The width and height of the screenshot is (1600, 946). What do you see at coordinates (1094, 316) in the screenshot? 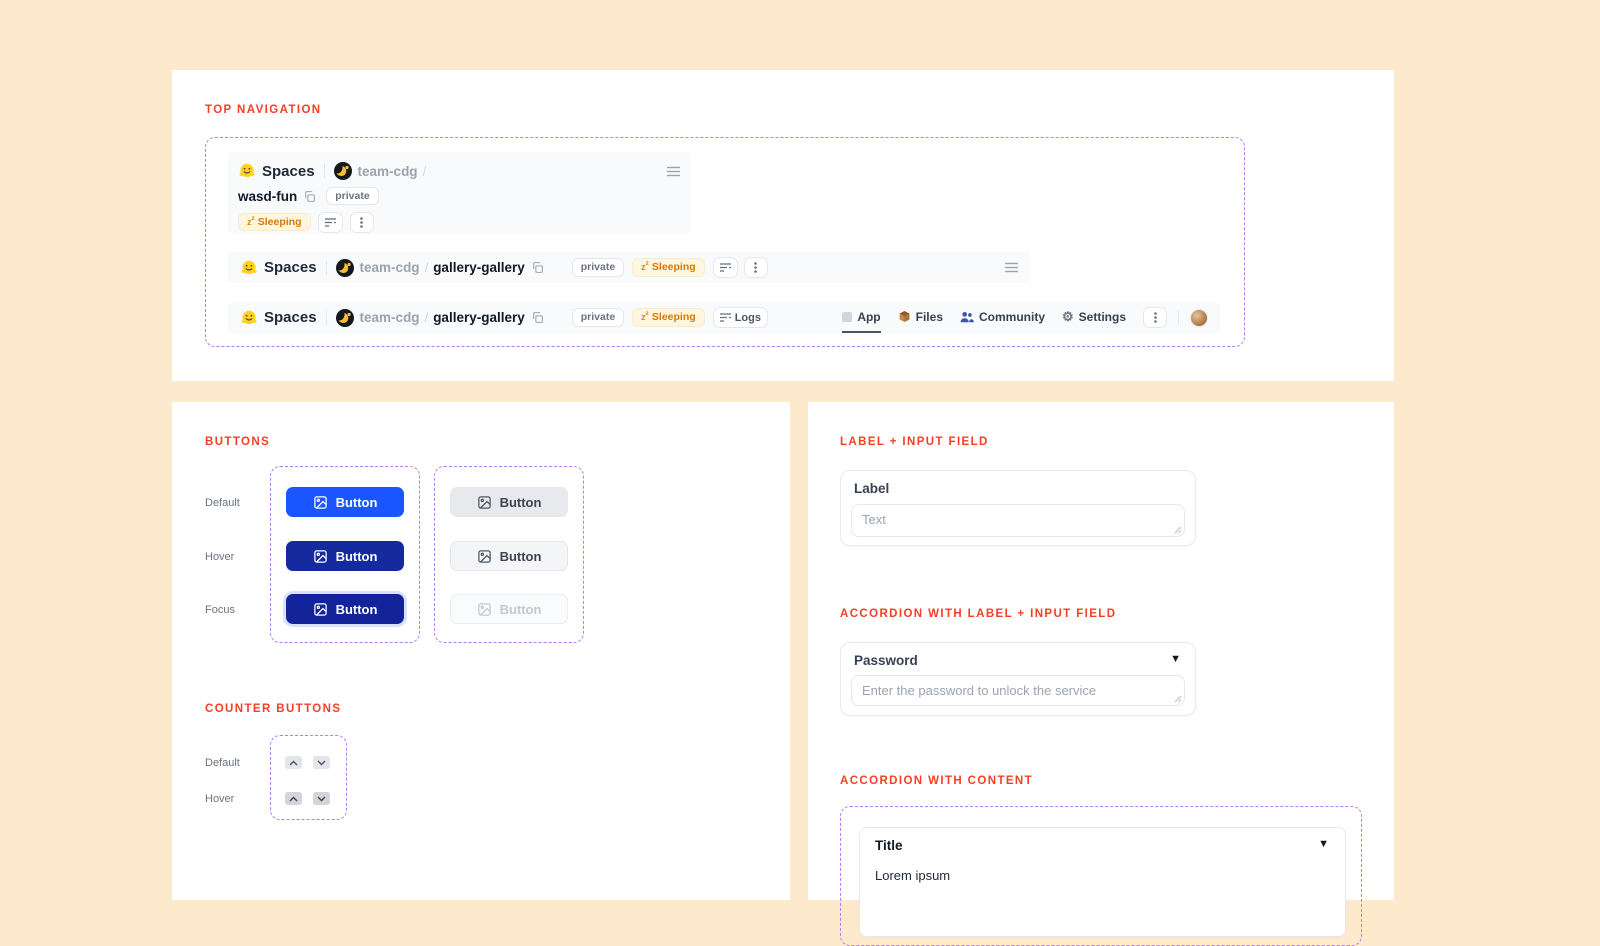
I see `tab-settings: ⚙ Settings` at bounding box center [1094, 316].